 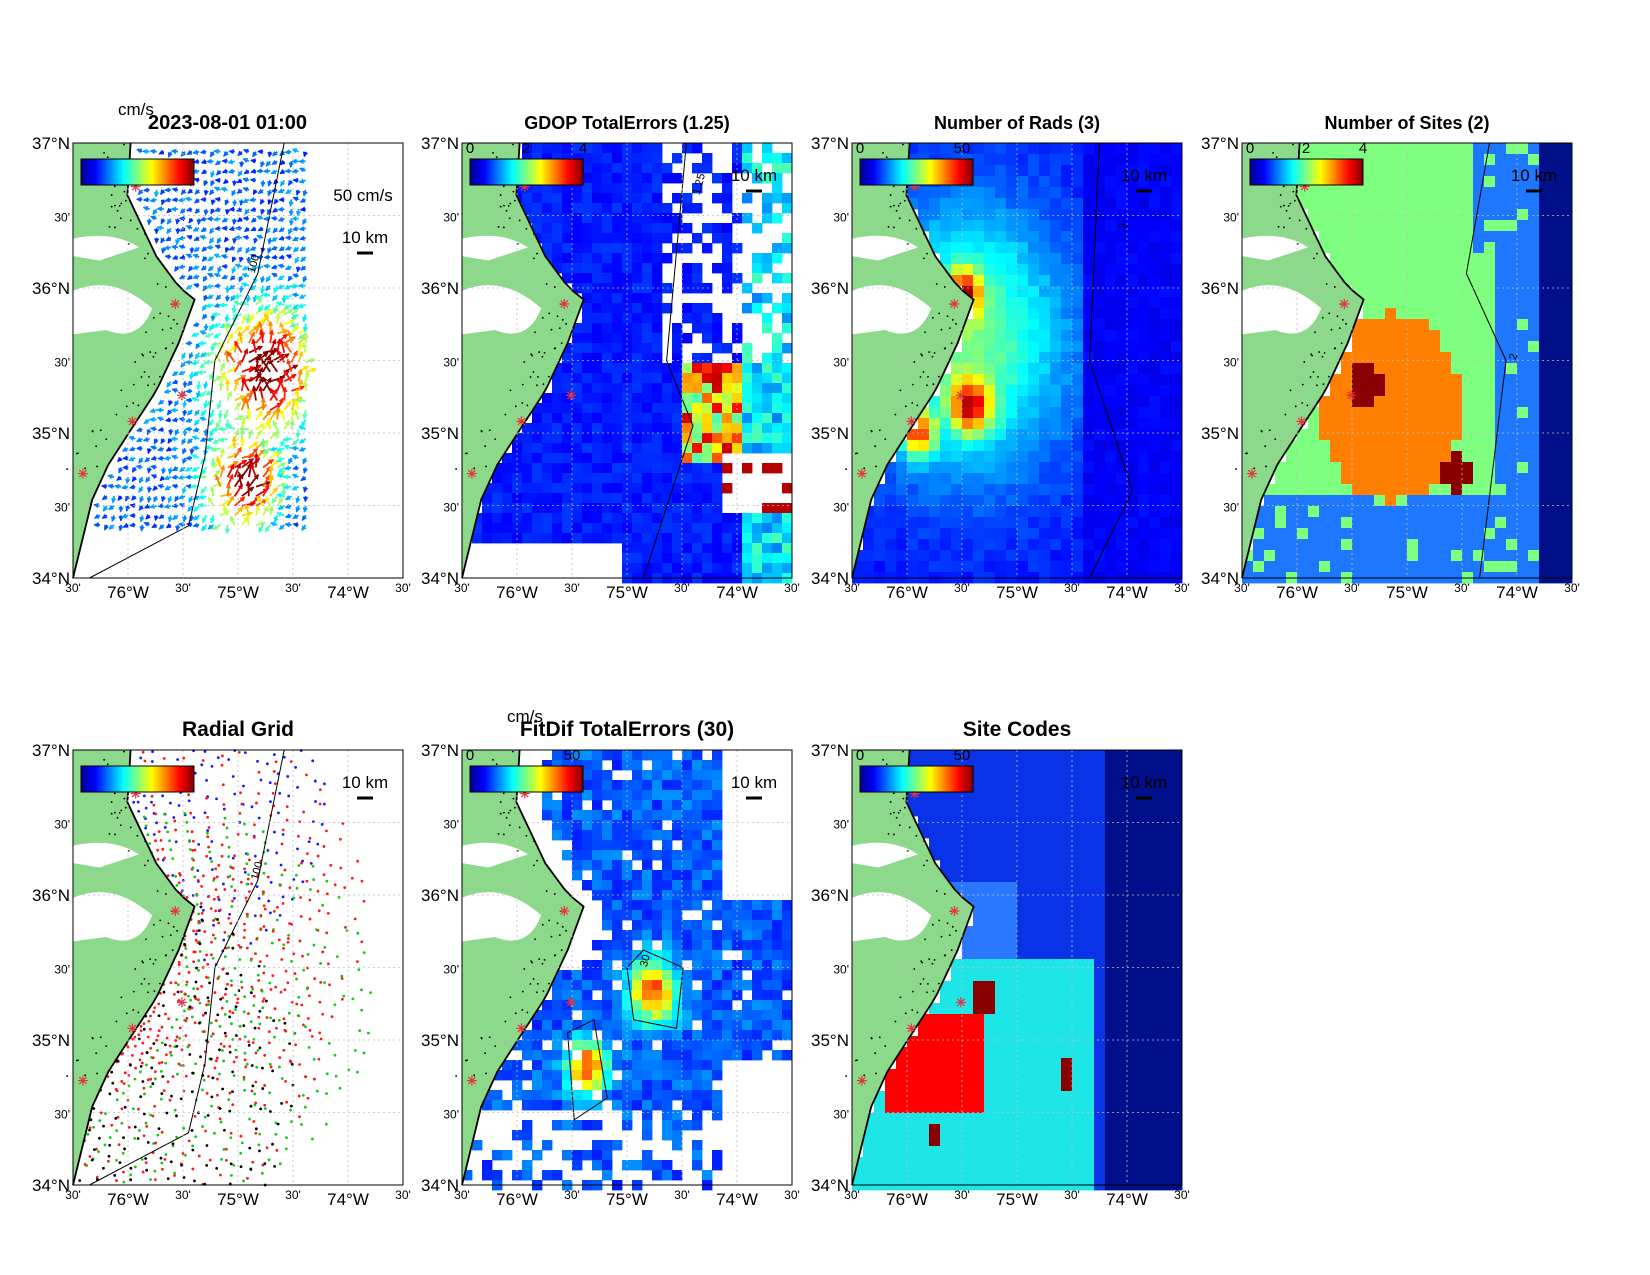 I want to click on contour-label: 1.25, so click(x=699, y=184).